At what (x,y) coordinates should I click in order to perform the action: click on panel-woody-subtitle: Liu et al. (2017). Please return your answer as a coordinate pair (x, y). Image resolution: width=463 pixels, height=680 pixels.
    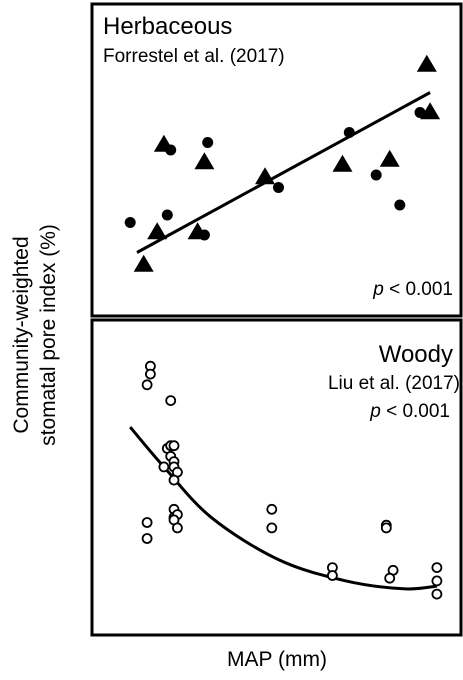
    Looking at the image, I should click on (394, 383).